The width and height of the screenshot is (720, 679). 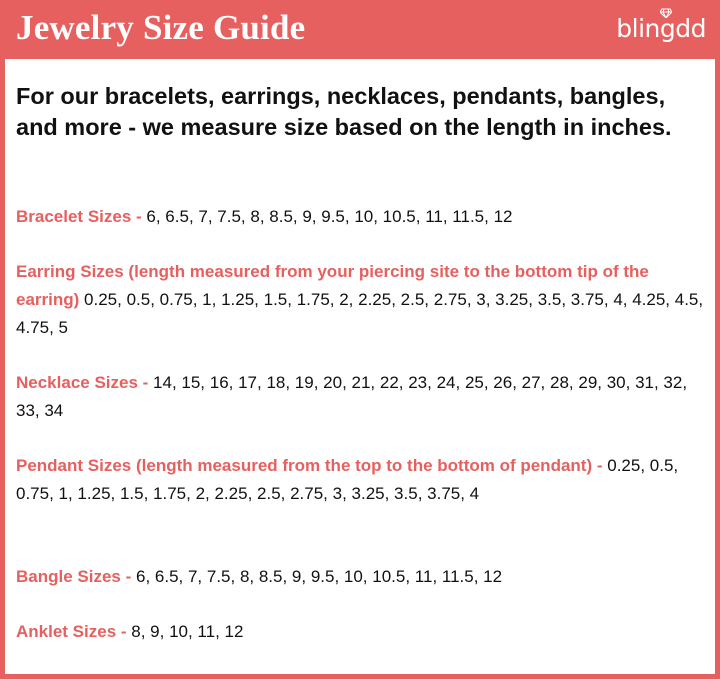 What do you see at coordinates (187, 631) in the screenshot?
I see `size-values: 8, 9, 10, 11, 12` at bounding box center [187, 631].